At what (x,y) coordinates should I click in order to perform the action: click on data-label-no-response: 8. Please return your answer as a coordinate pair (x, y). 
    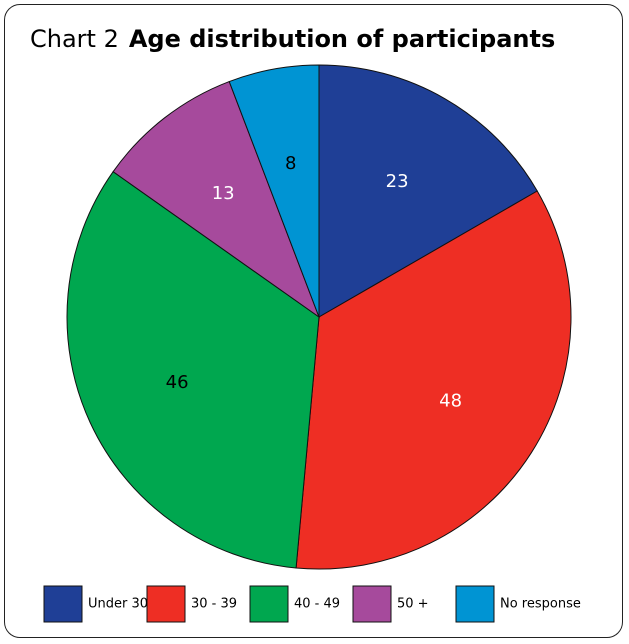
    Looking at the image, I should click on (290, 163).